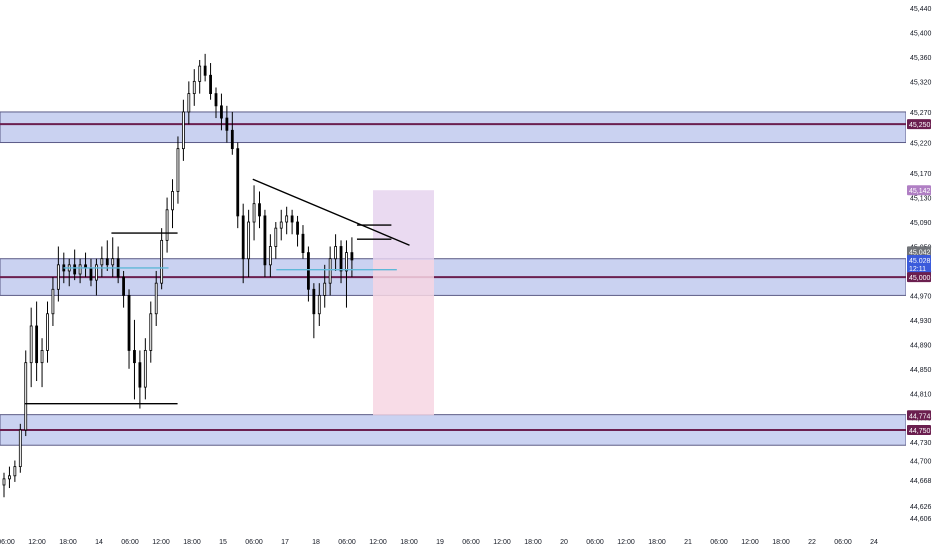 The width and height of the screenshot is (932, 555). I want to click on x-tick-label-22: 21, so click(688, 542).